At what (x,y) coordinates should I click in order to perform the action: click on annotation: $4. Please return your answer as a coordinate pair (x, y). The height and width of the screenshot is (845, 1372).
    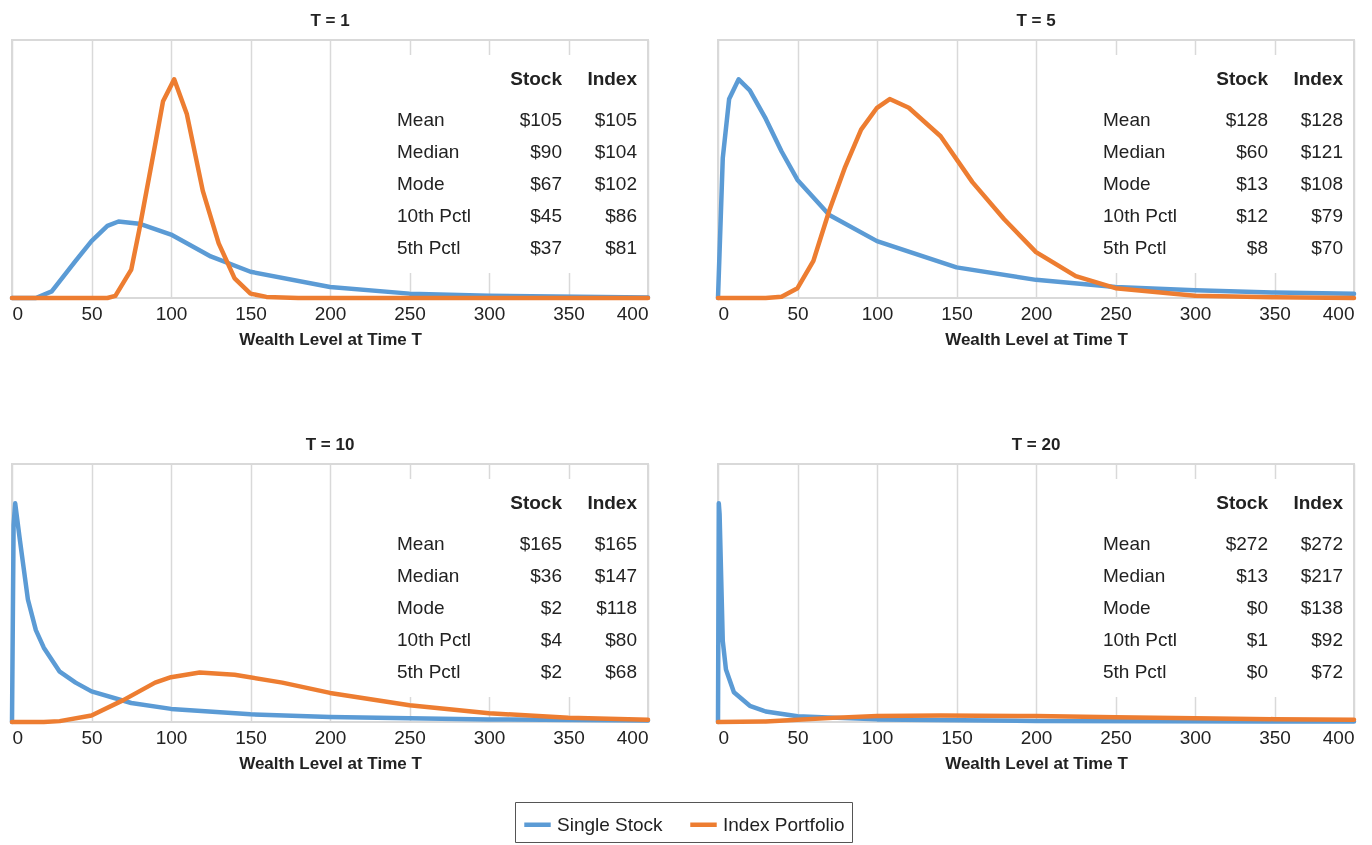
    Looking at the image, I should click on (551, 639).